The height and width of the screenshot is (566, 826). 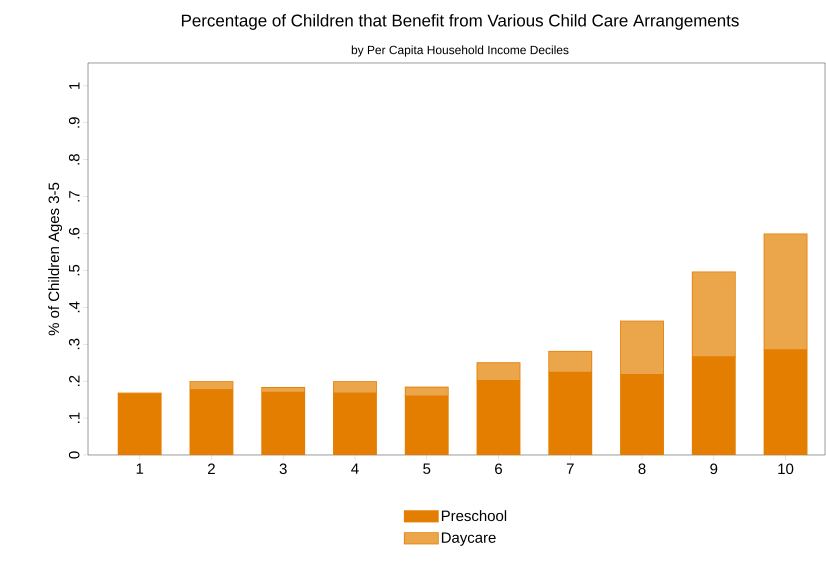 I want to click on y-tick-label: .1, so click(x=74, y=417).